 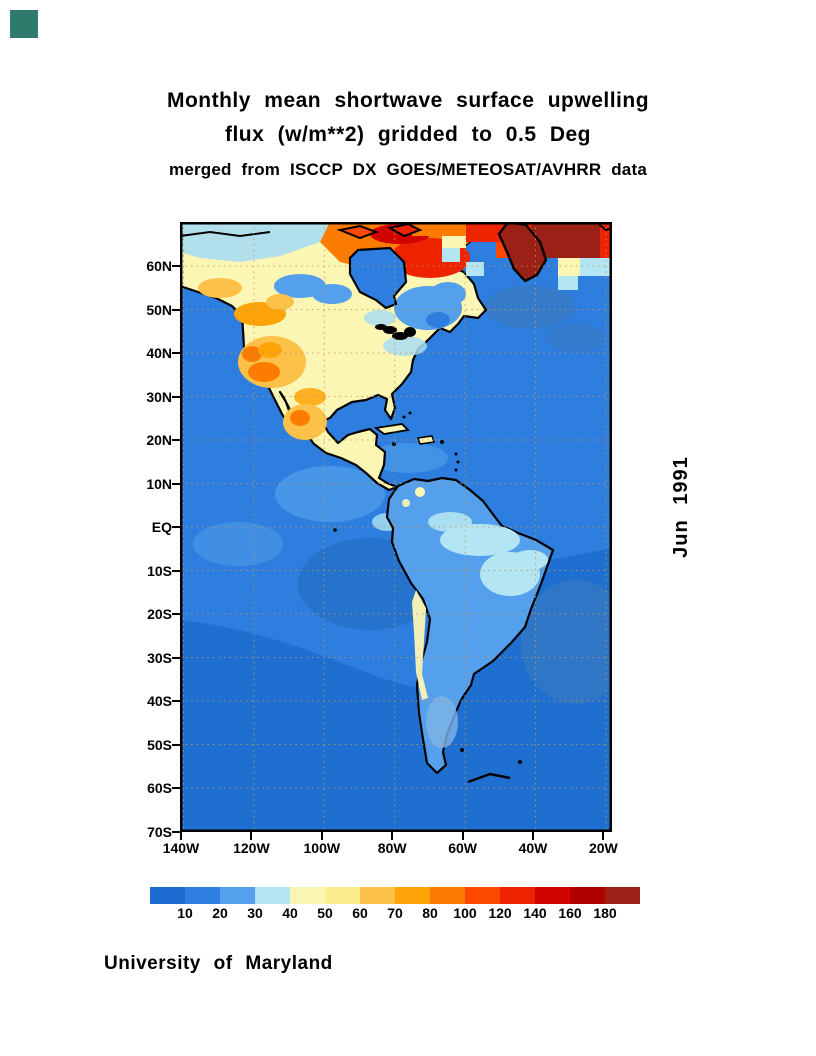 I want to click on lat-label-70S: 70S, so click(x=159, y=831).